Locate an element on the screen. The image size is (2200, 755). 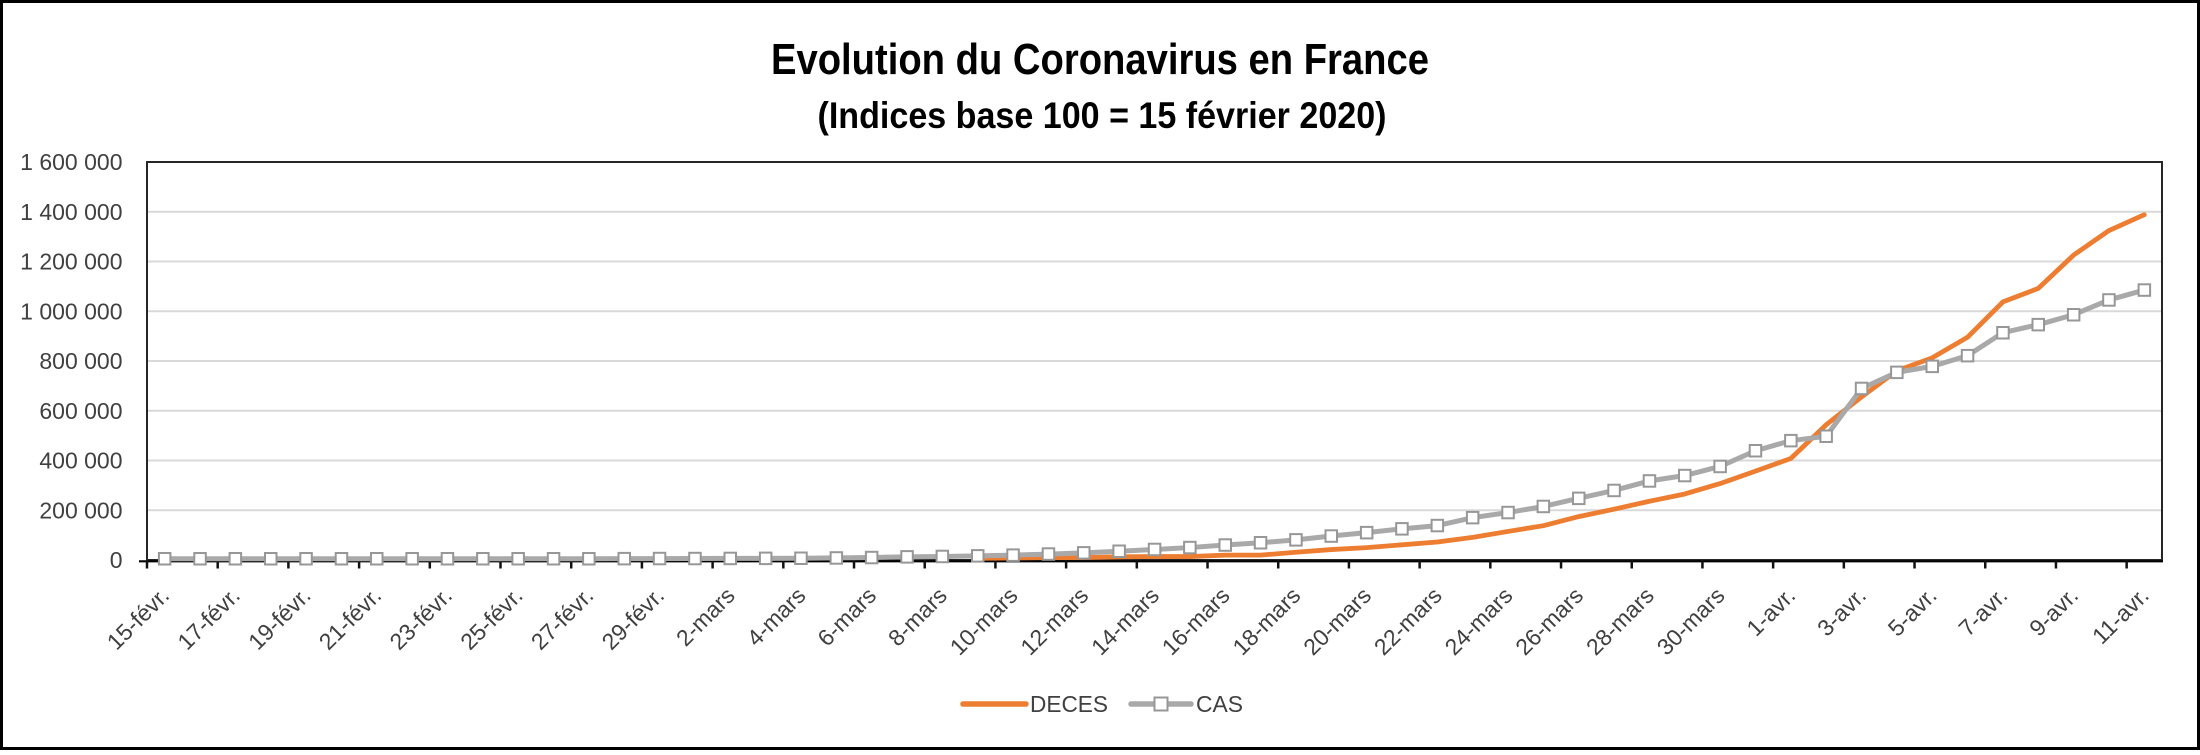
svg-text: 1 200 000 is located at coordinates (71, 262).